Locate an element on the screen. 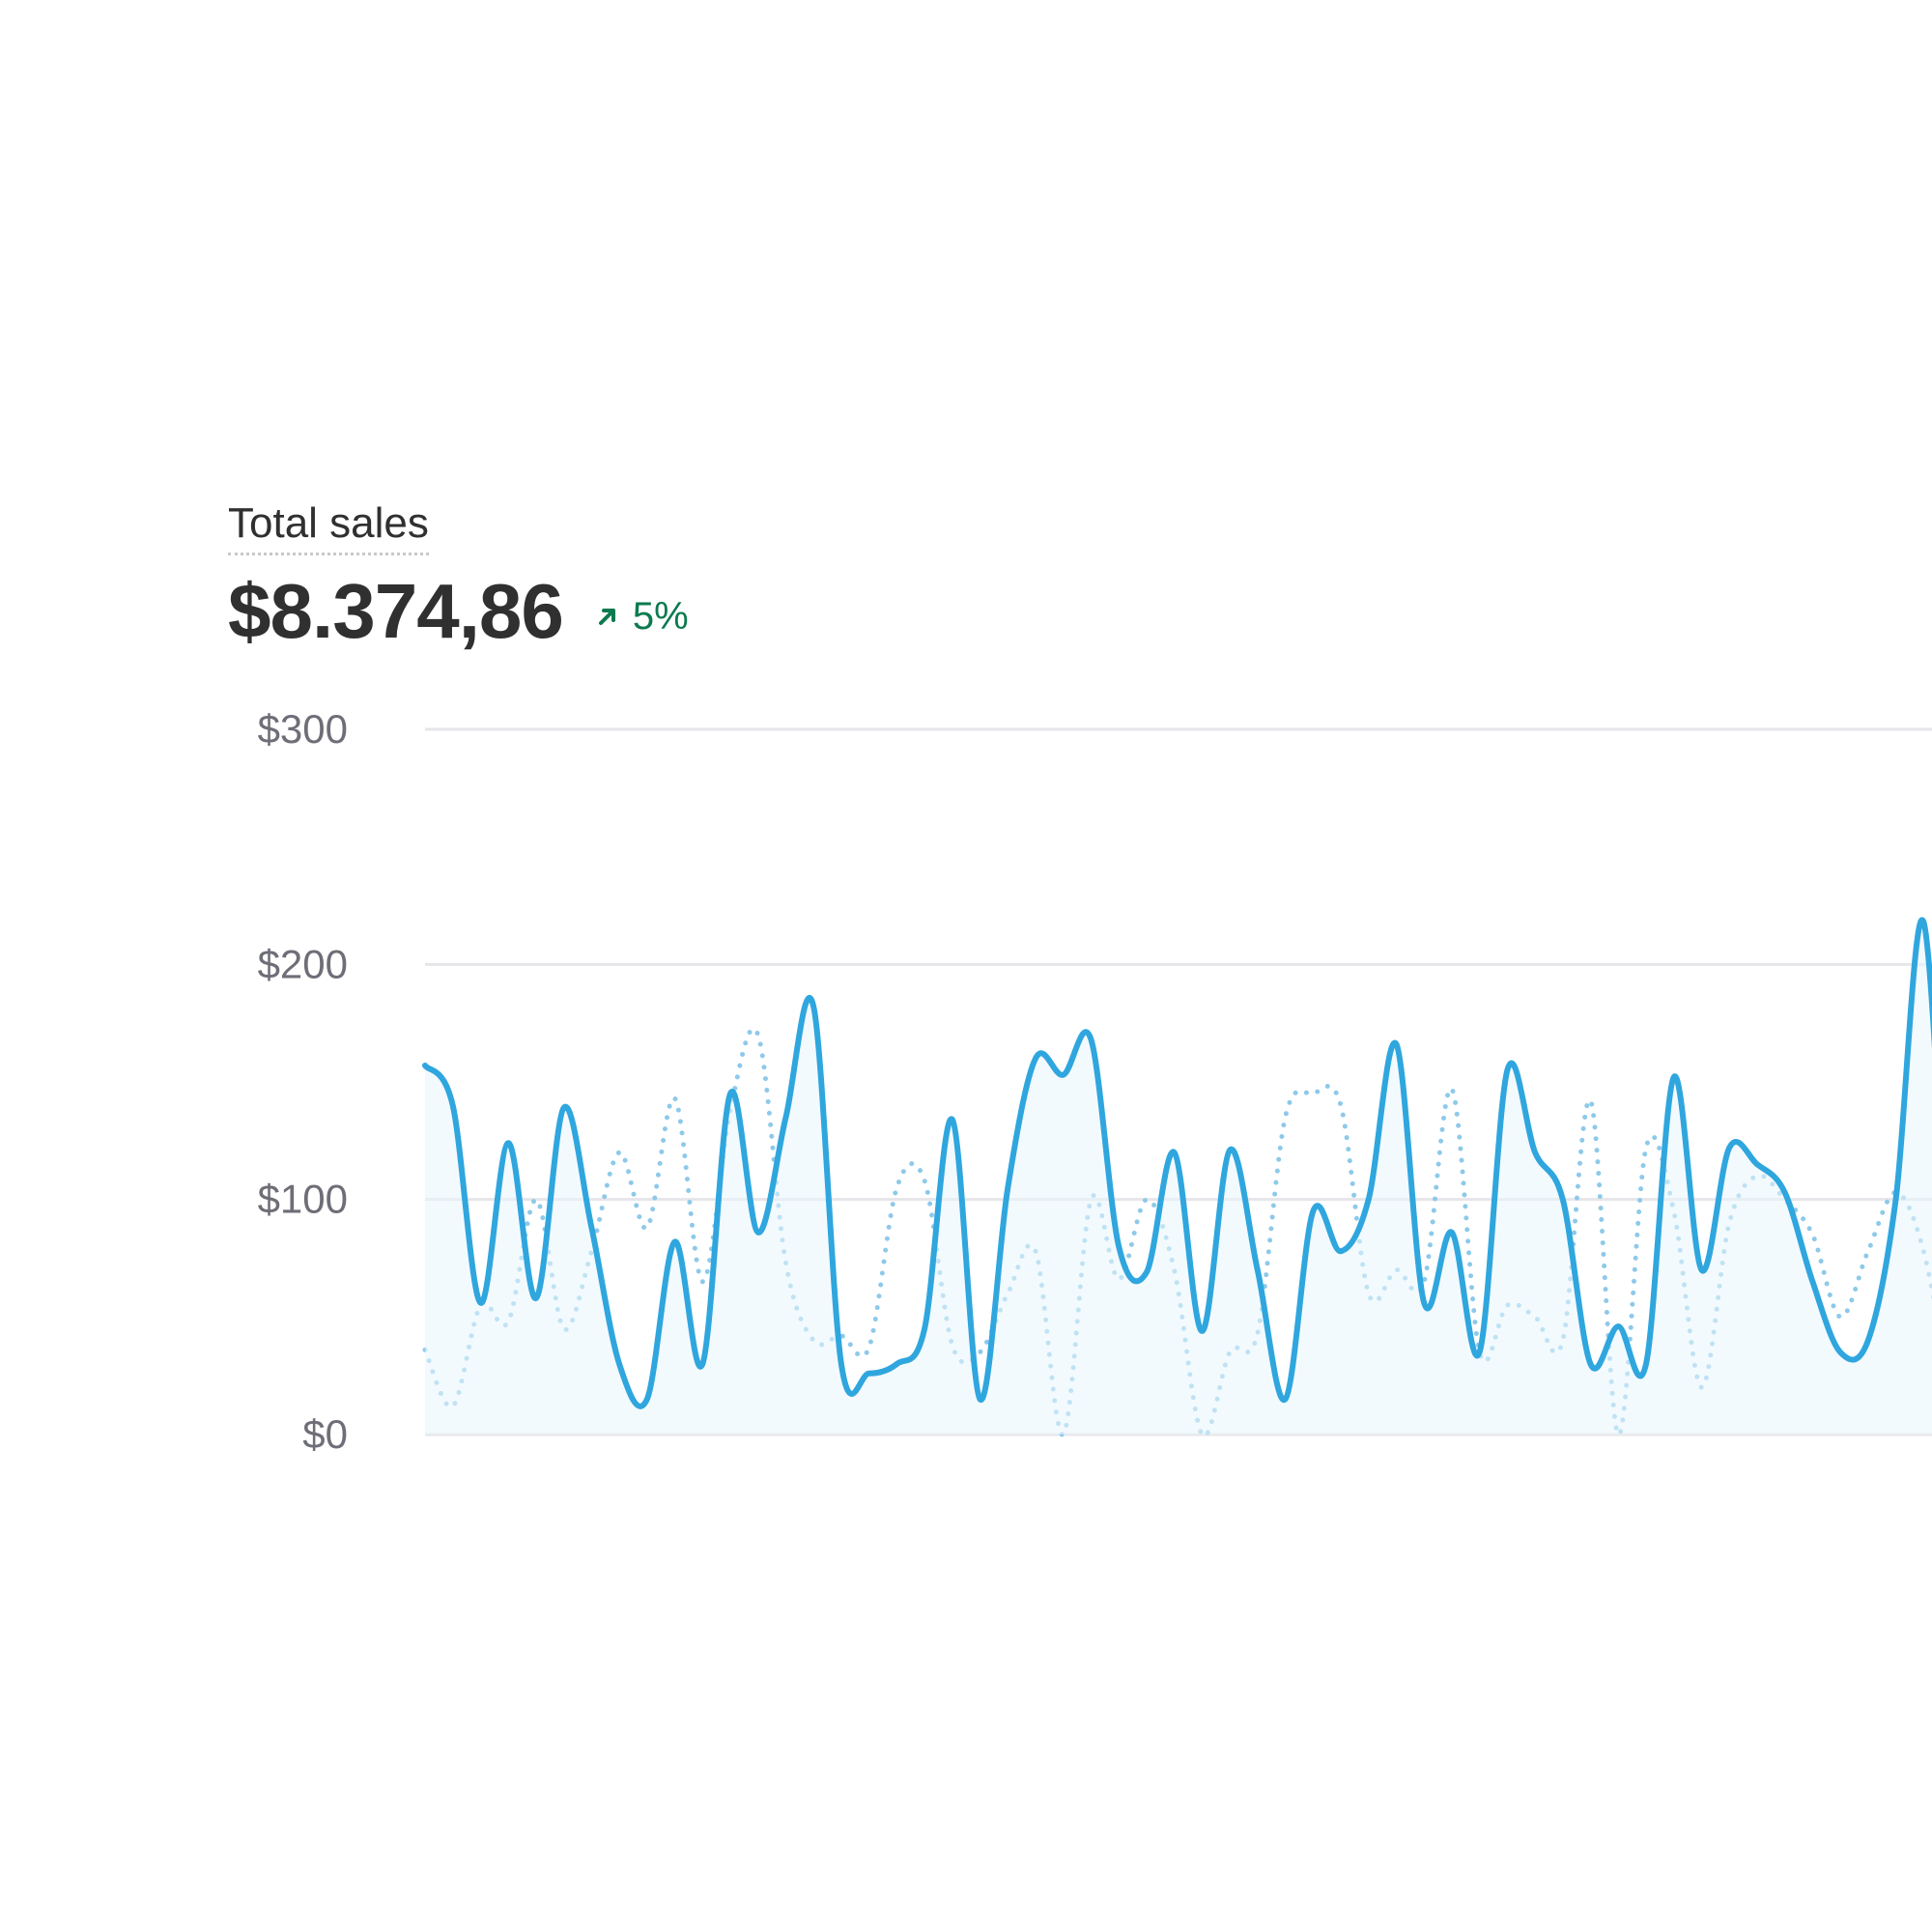 Image resolution: width=1932 pixels, height=1932 pixels. y-tick-label: $100 is located at coordinates (303, 1199).